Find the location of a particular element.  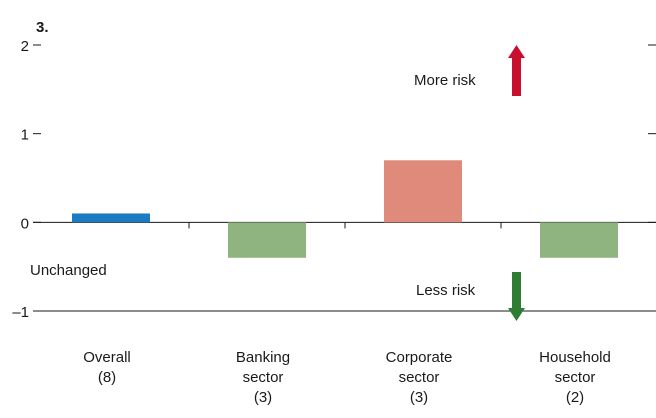

y-tick-label: 1 is located at coordinates (25, 135).